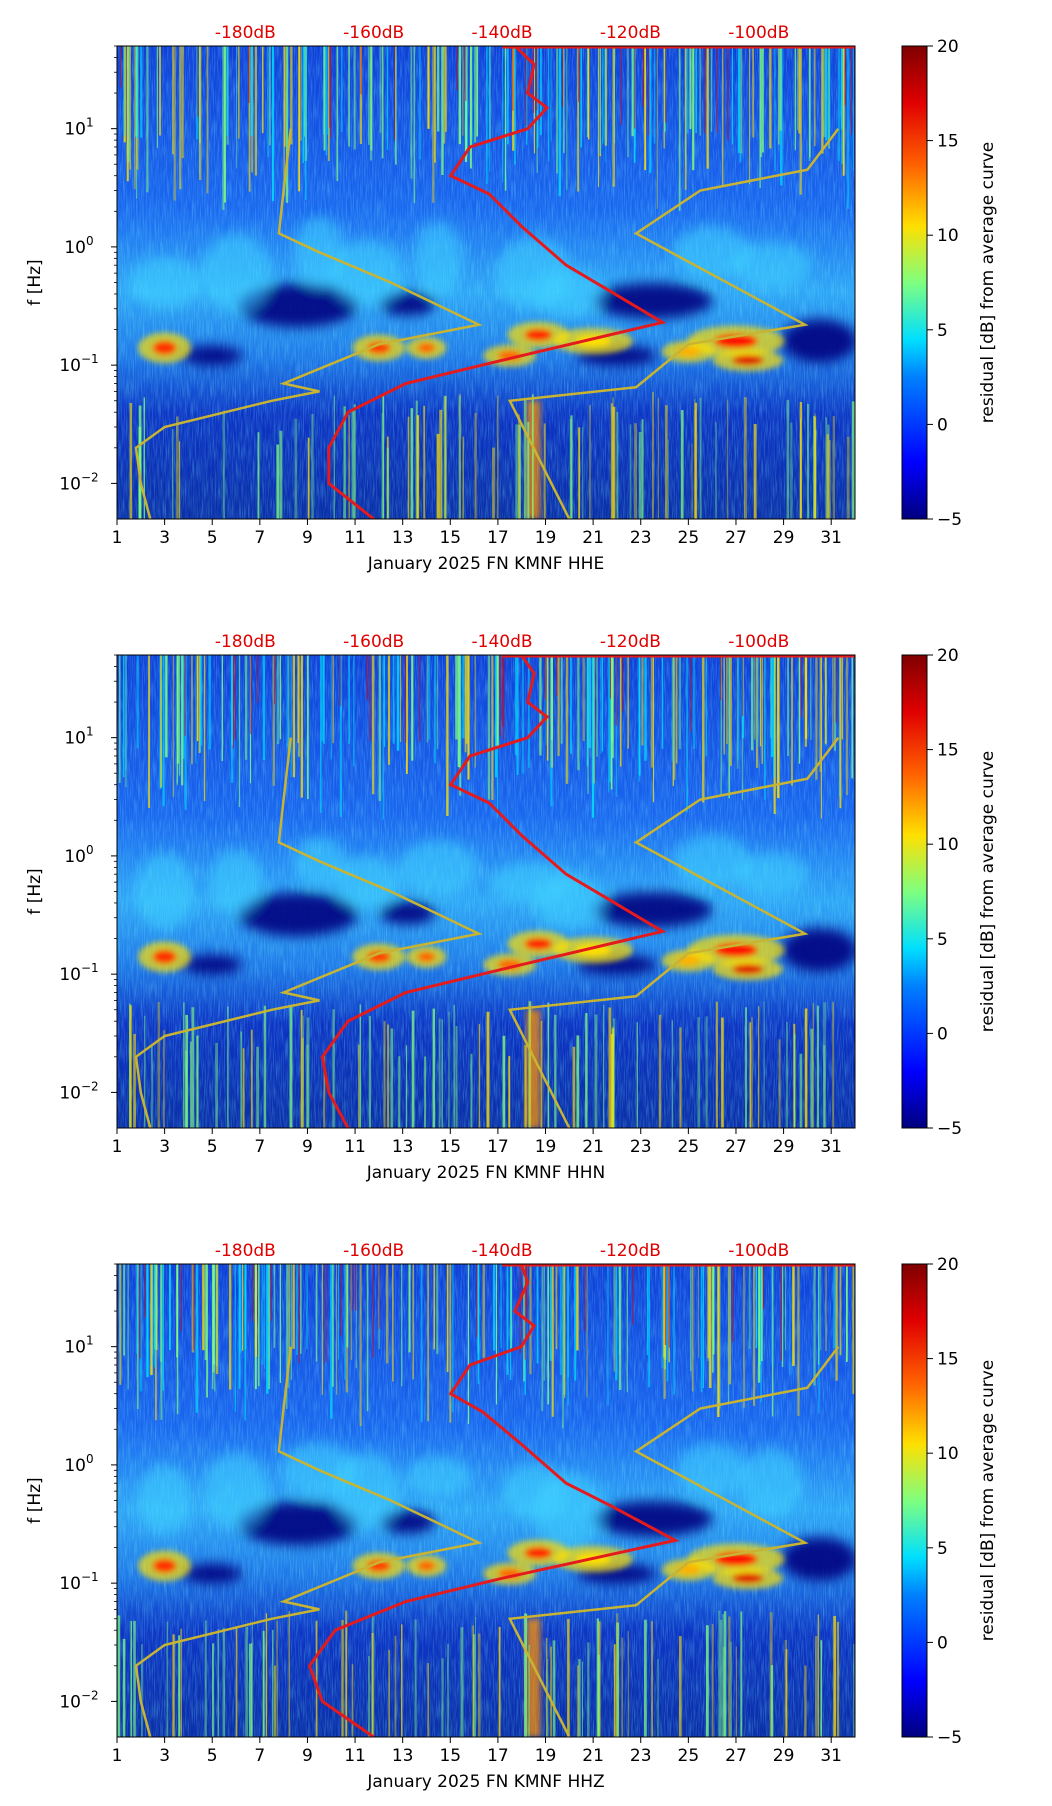 This screenshot has height=1806, width=1052. I want to click on db-tick-label: -180dB, so click(245, 642).